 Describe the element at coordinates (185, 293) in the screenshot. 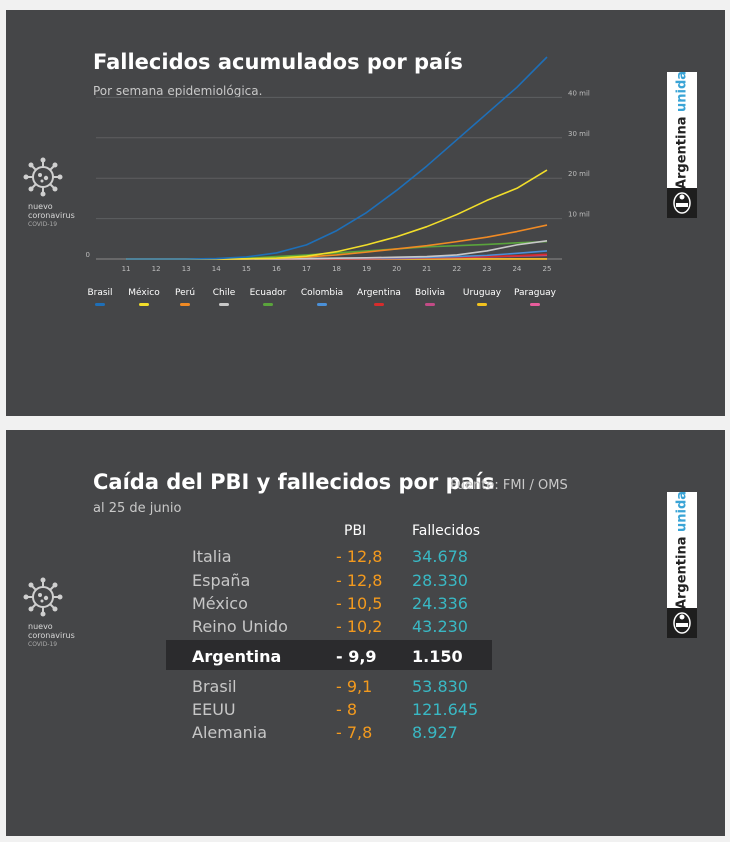

I see `legend-label: Perú` at that location.